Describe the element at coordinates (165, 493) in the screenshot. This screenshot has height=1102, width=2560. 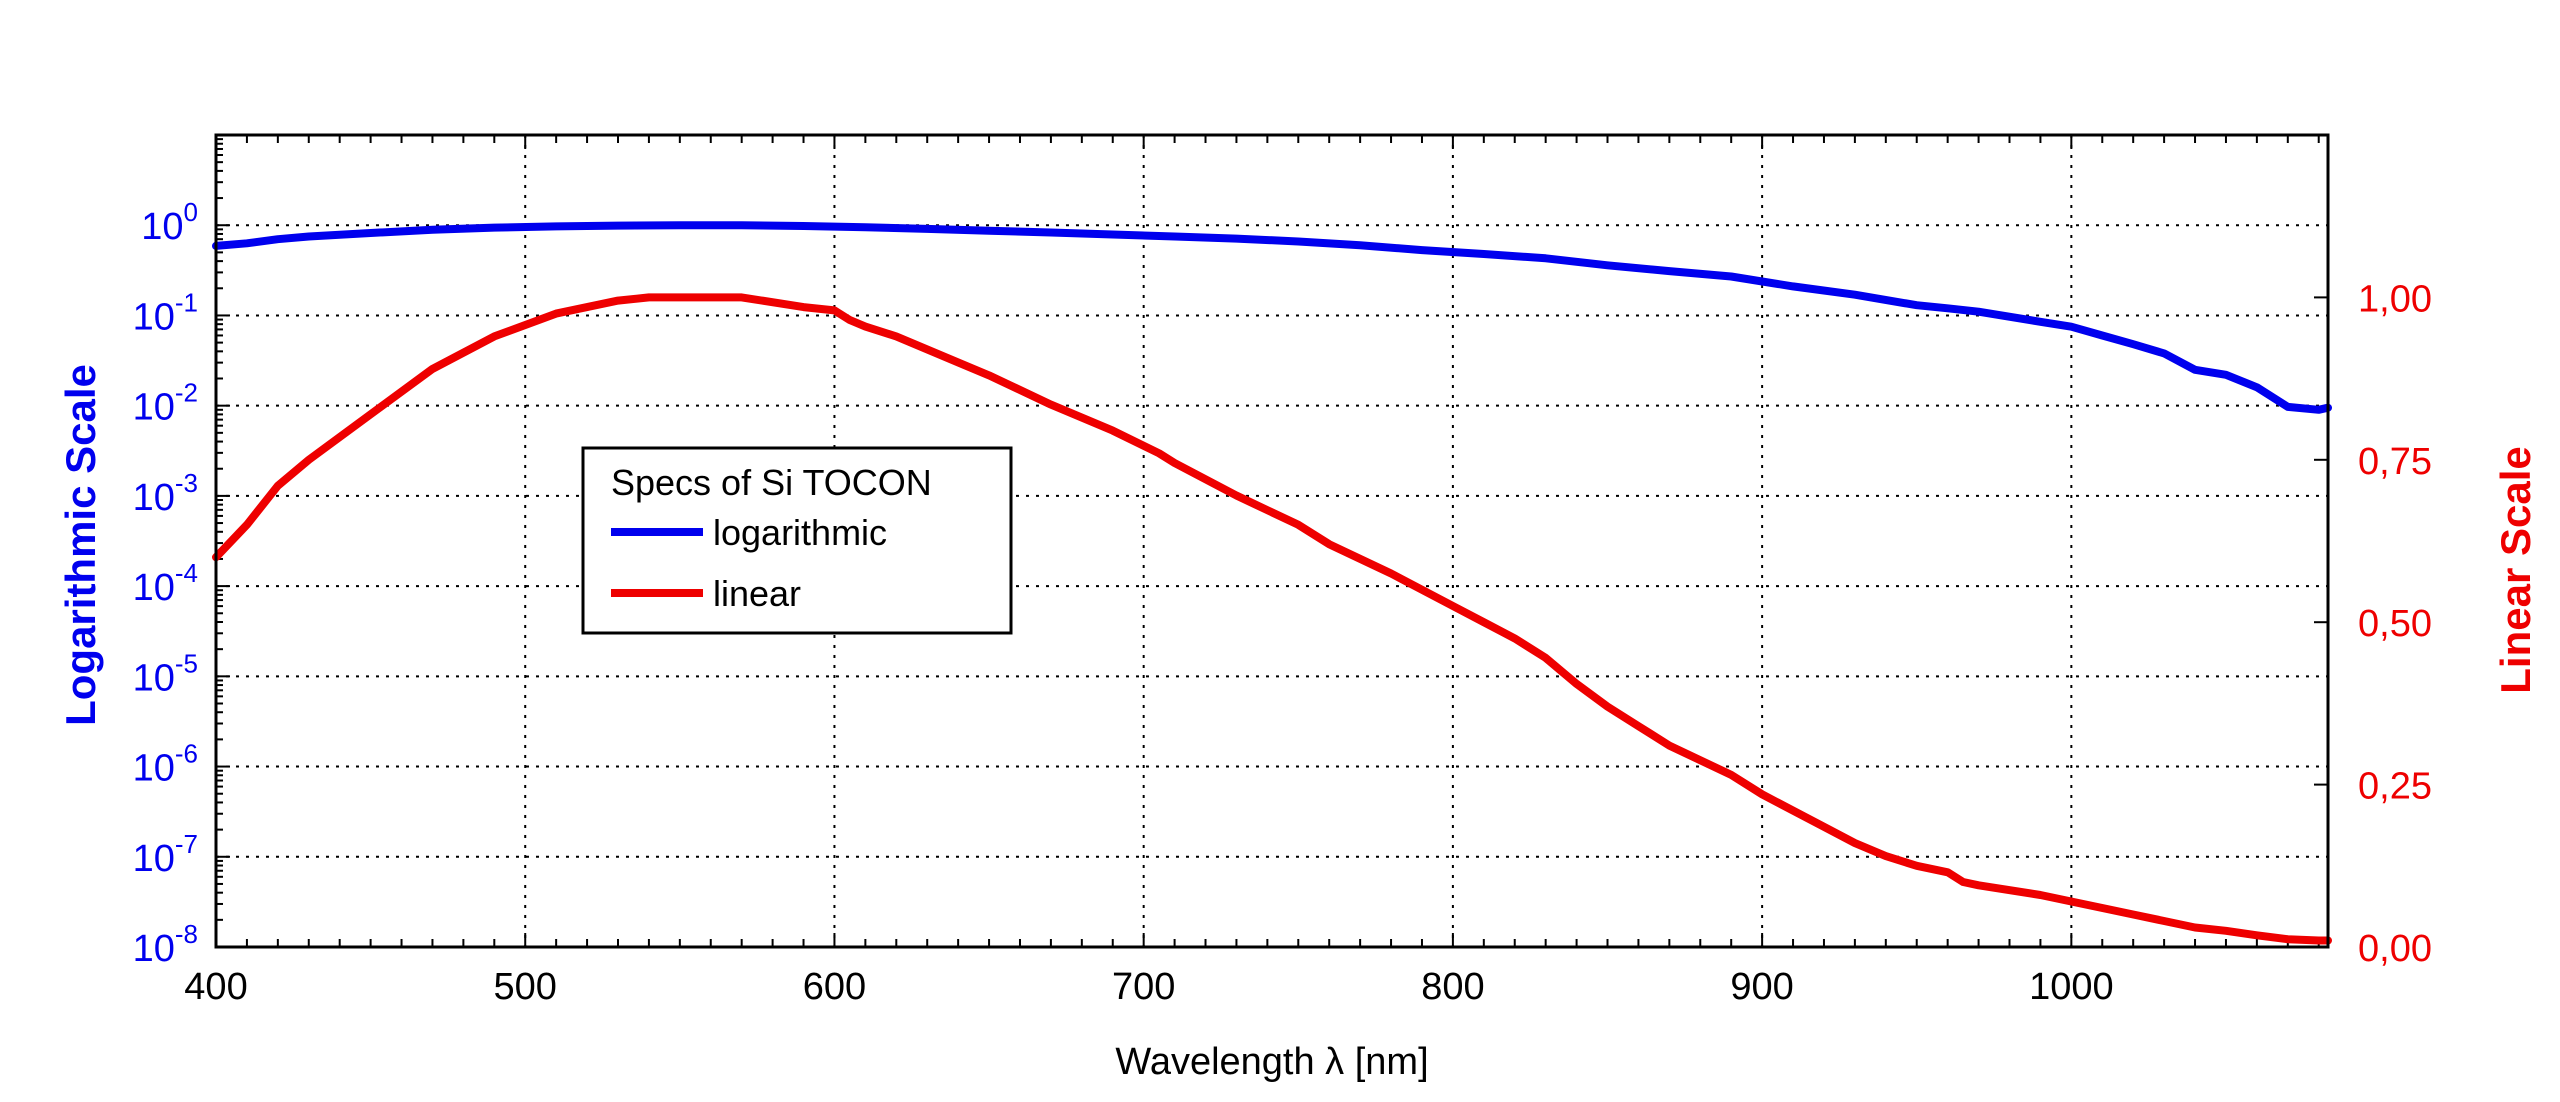
I see `left-y-tick-label: 10⁻³` at that location.